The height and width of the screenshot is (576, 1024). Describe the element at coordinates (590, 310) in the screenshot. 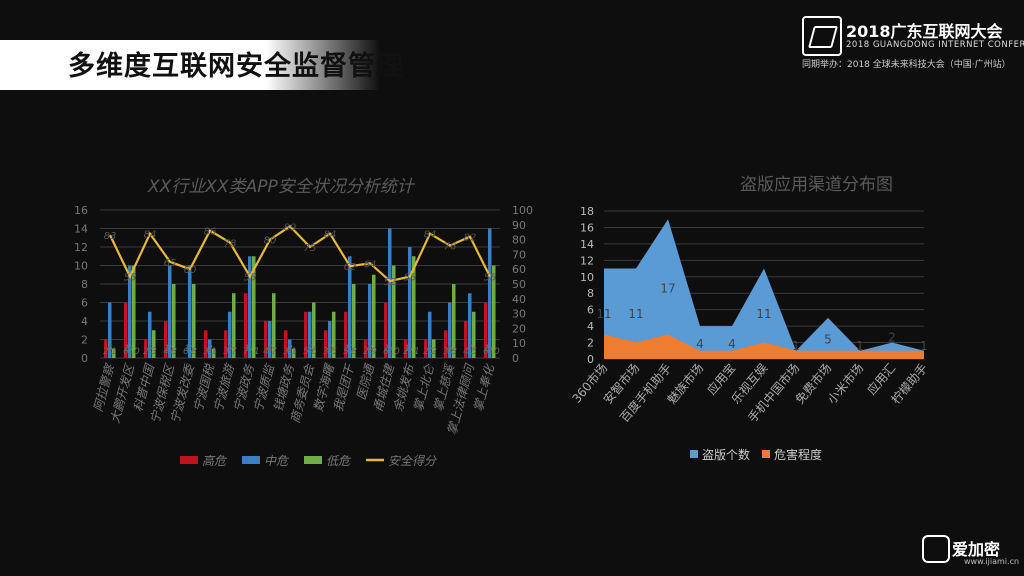

I see `y-tick-label: 6` at that location.